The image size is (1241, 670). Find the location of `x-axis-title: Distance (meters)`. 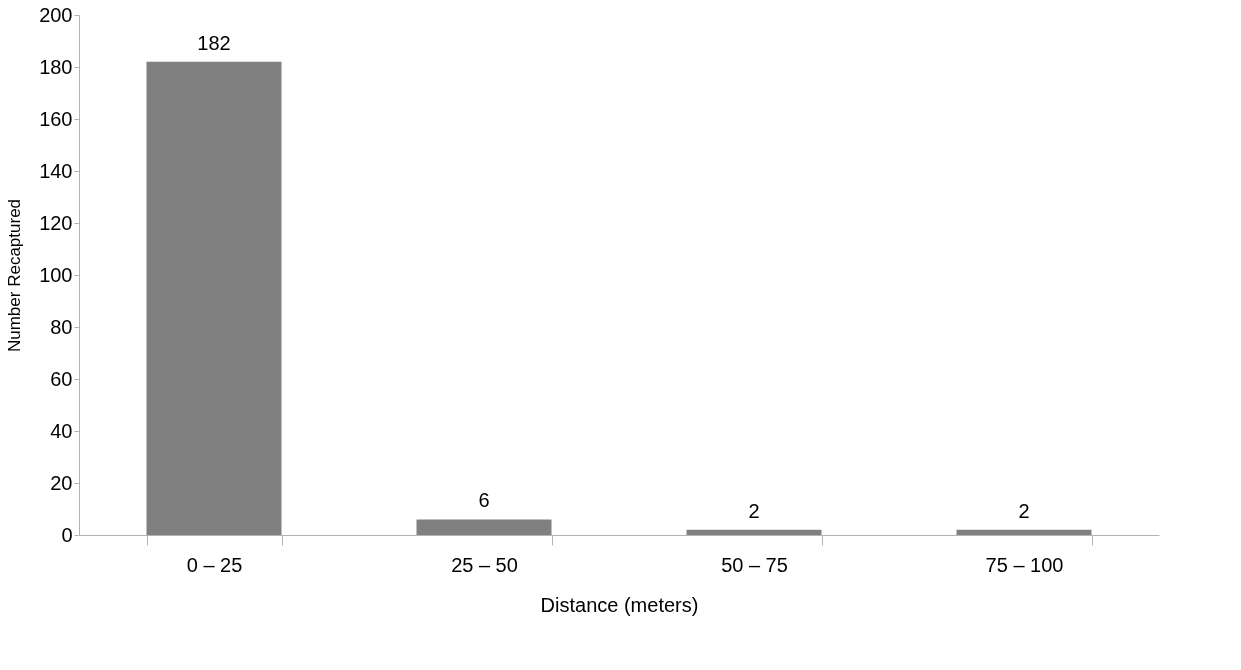

x-axis-title: Distance (meters) is located at coordinates (619, 604).